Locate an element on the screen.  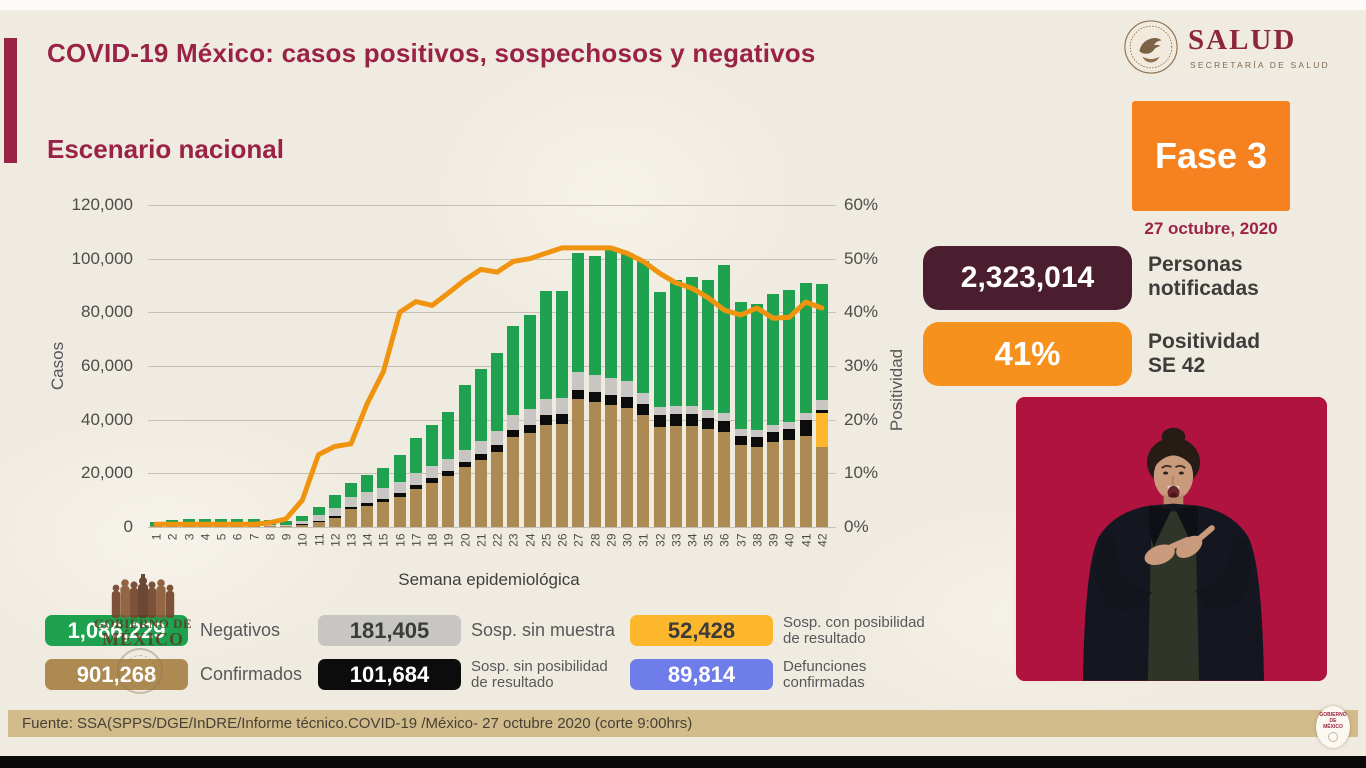
x-tick-label: 9 is located at coordinates (286, 537).